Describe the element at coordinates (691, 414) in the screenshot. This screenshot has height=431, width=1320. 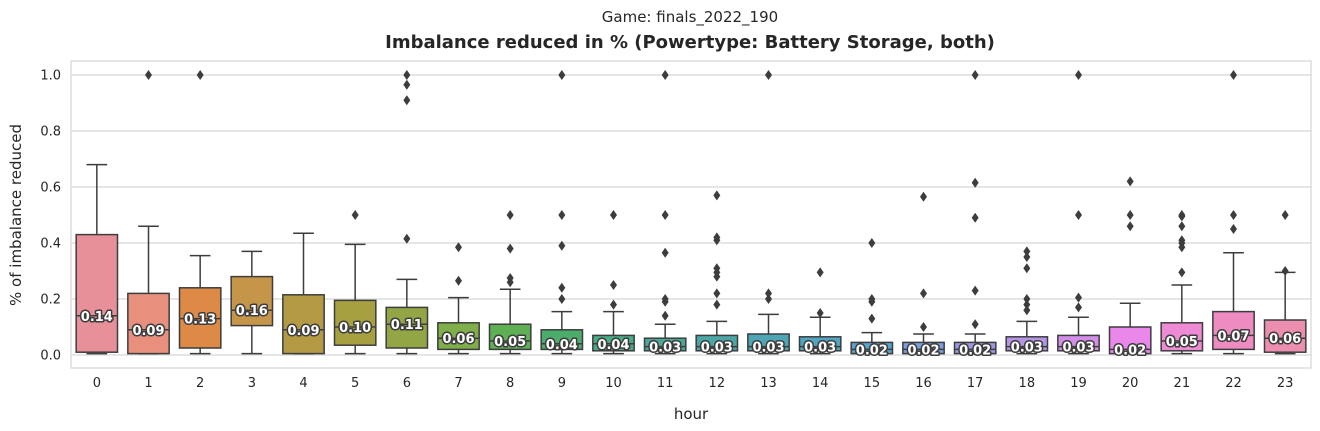
I see `x-axis-label: hour` at that location.